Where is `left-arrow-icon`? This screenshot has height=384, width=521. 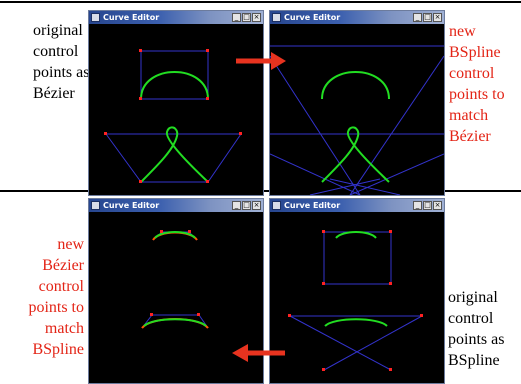 left-arrow-icon is located at coordinates (258, 353).